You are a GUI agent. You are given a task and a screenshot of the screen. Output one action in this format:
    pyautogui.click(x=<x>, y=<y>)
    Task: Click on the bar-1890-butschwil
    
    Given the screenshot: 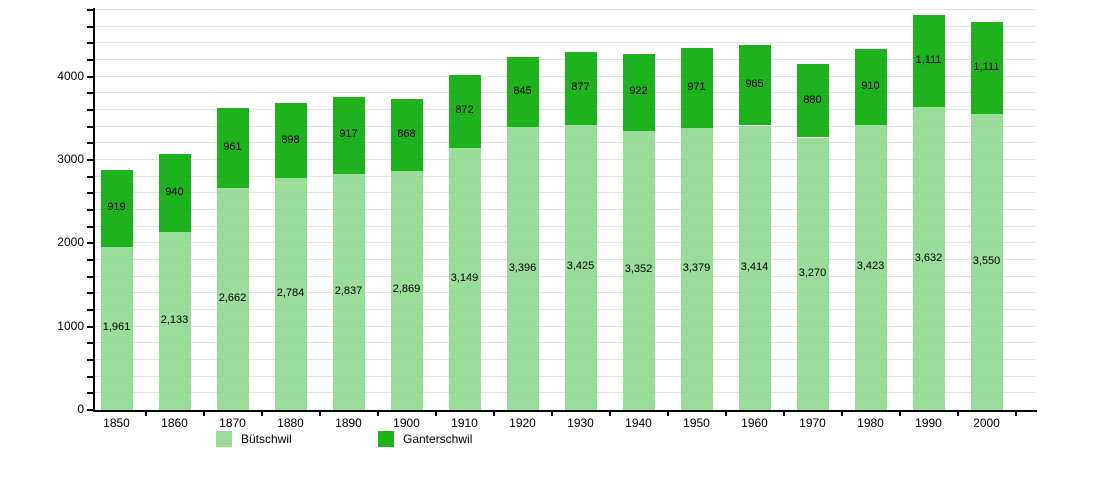 What is the action you would take?
    pyautogui.click(x=348, y=291)
    